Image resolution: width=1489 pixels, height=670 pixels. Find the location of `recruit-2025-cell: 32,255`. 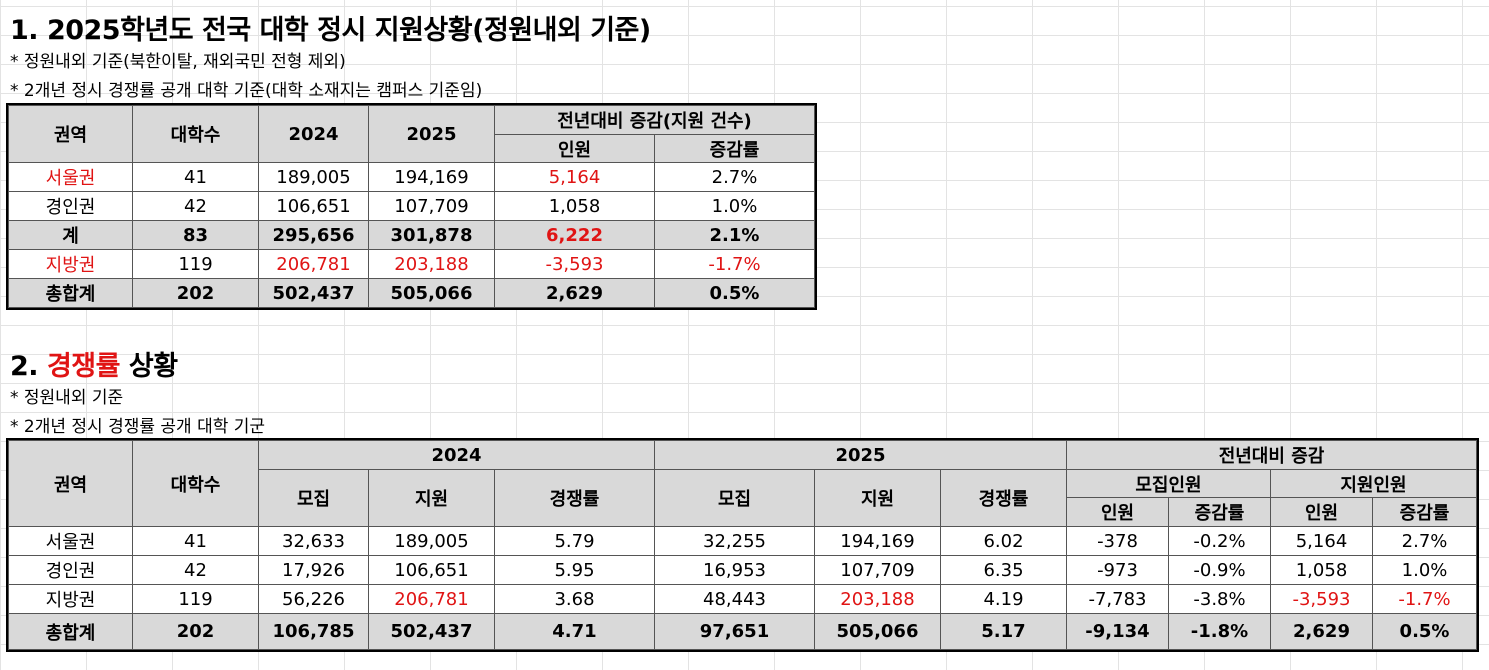

recruit-2025-cell: 32,255 is located at coordinates (734, 541).